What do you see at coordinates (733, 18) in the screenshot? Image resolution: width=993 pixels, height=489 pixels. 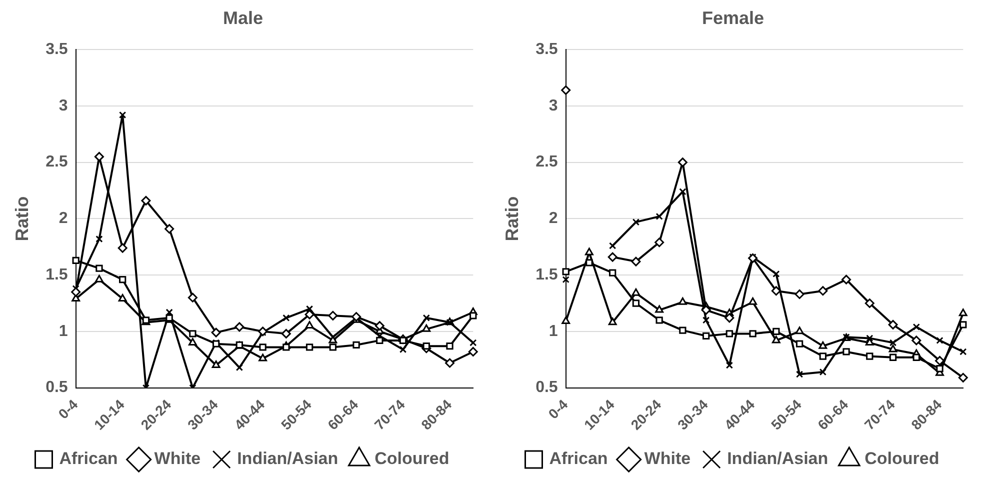 I see `chart-title: Female` at bounding box center [733, 18].